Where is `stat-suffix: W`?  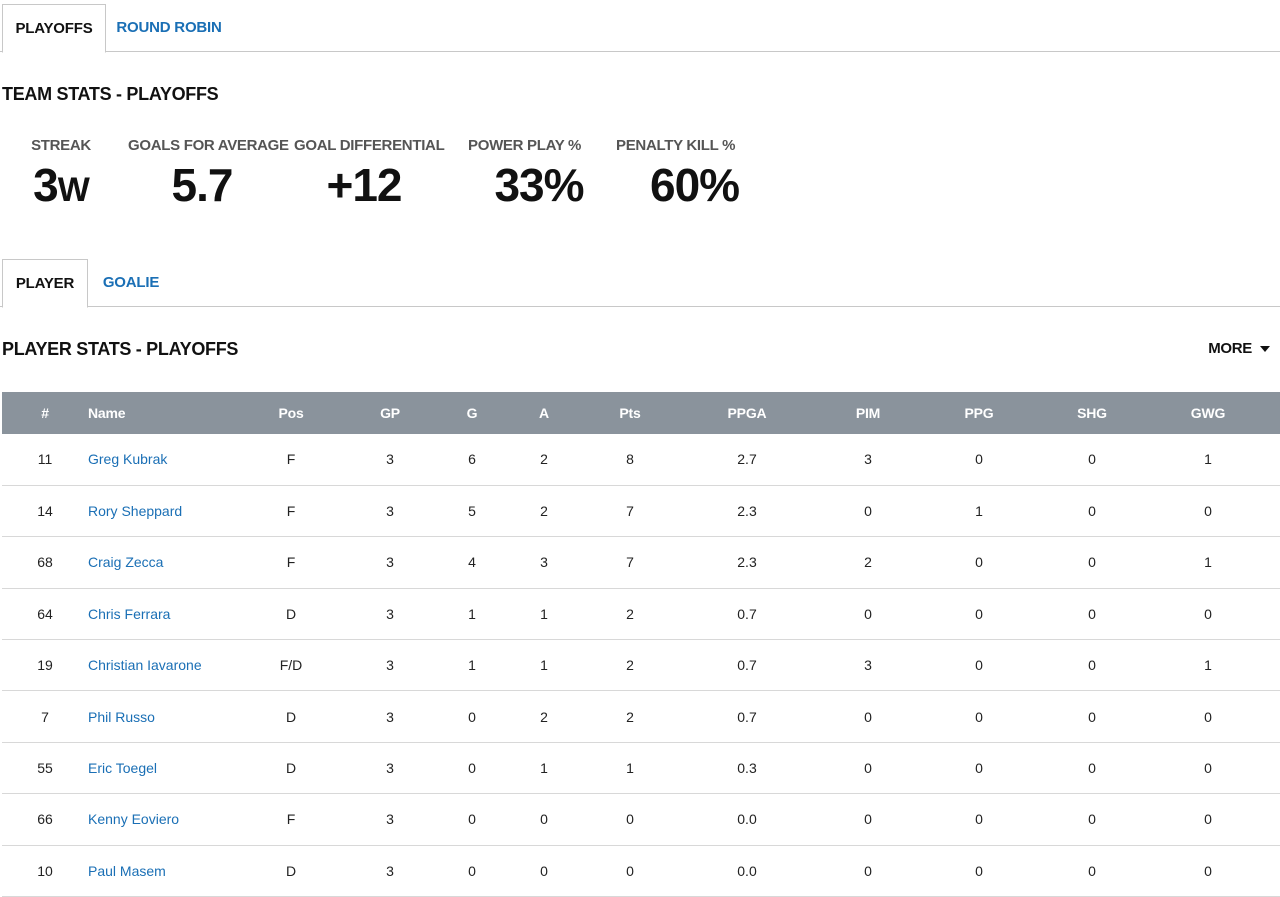 stat-suffix: W is located at coordinates (73, 190).